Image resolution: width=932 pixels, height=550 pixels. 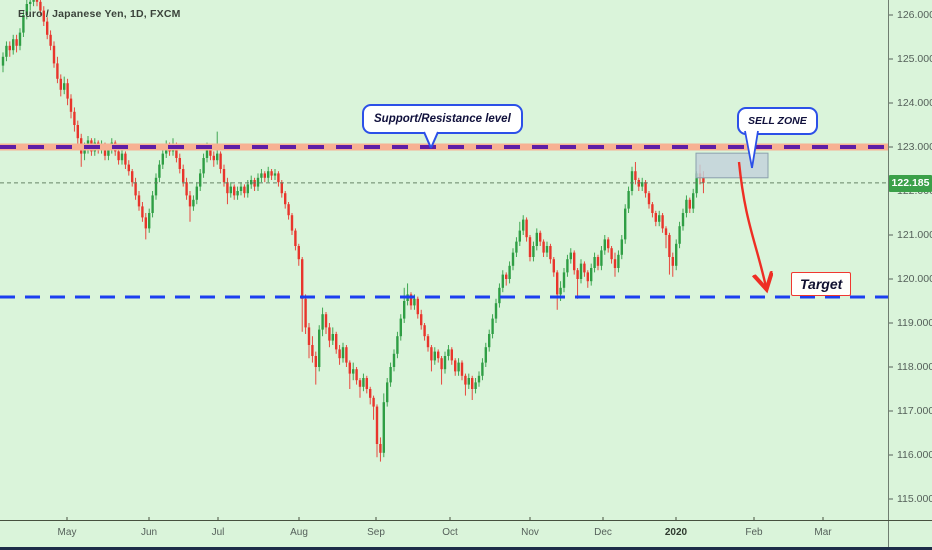 I want to click on sell-zone-callout-tail, so click(x=751, y=149).